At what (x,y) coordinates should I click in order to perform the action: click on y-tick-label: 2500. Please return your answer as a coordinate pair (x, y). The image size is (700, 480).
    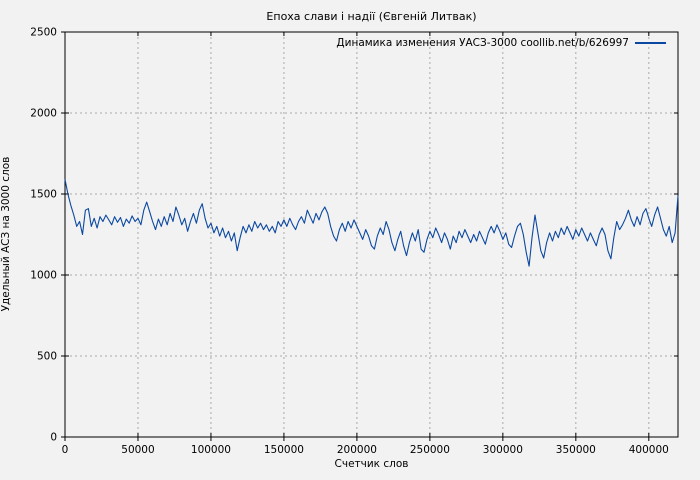
    Looking at the image, I should click on (43, 33).